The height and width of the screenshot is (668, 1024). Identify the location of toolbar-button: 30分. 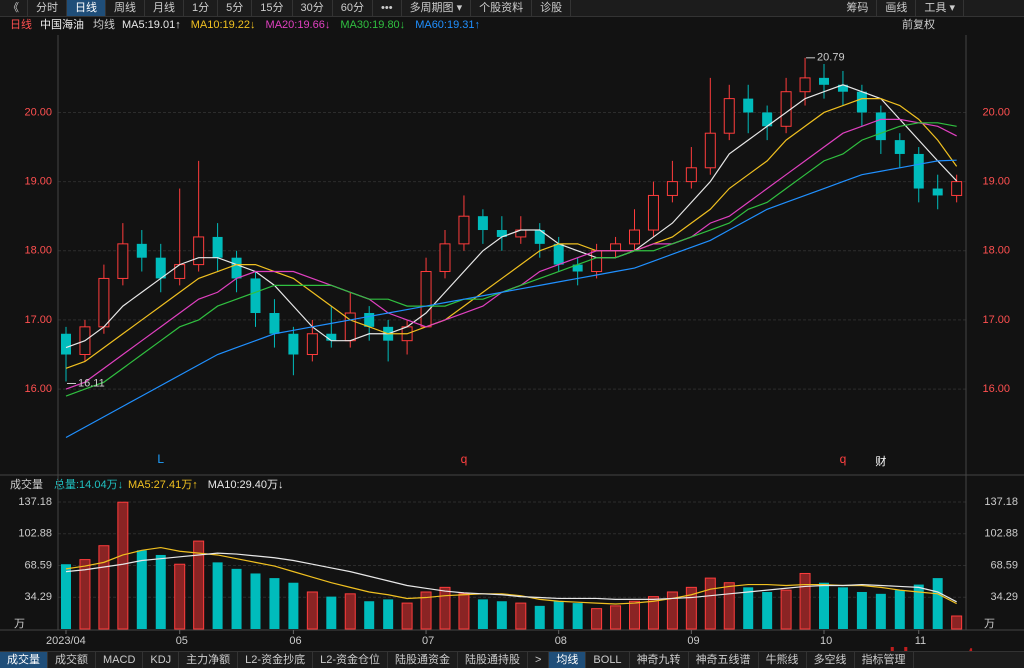
(313, 8).